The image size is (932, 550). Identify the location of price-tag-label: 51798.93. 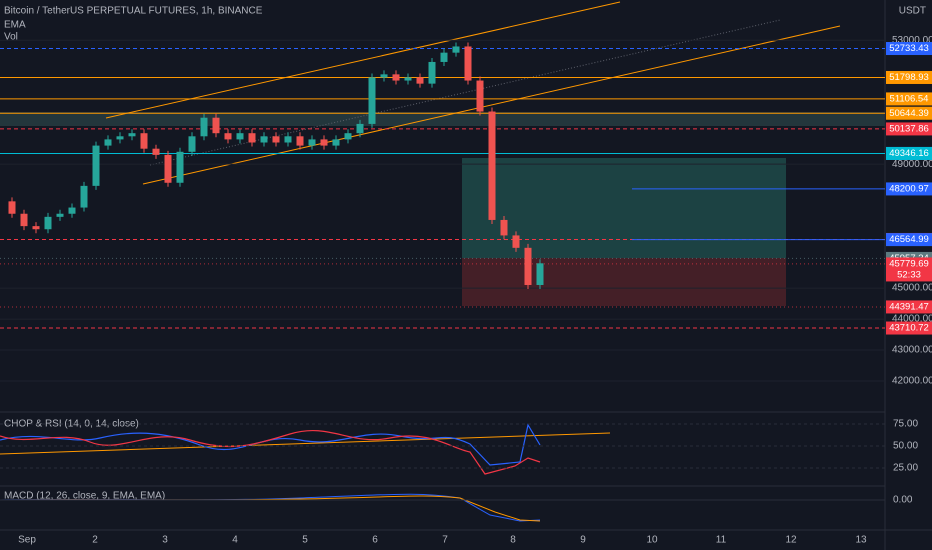
(909, 77).